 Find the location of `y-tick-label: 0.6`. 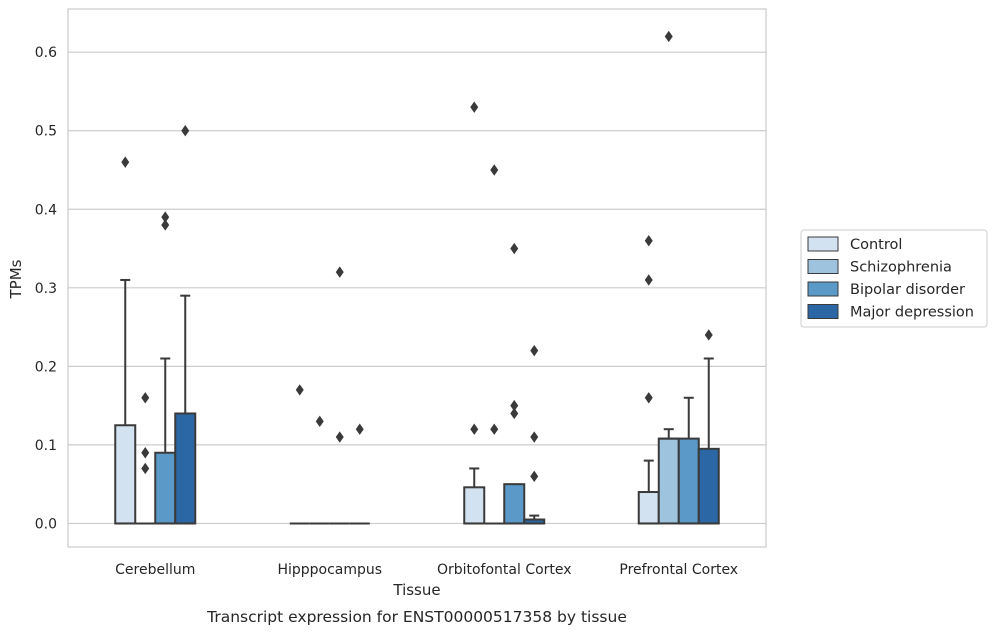

y-tick-label: 0.6 is located at coordinates (46, 53).